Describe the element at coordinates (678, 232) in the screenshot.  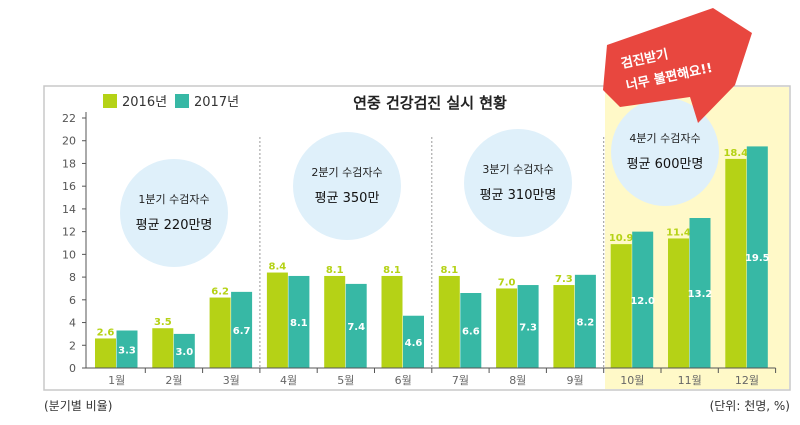
I see `data-label-2016: 11.4` at that location.